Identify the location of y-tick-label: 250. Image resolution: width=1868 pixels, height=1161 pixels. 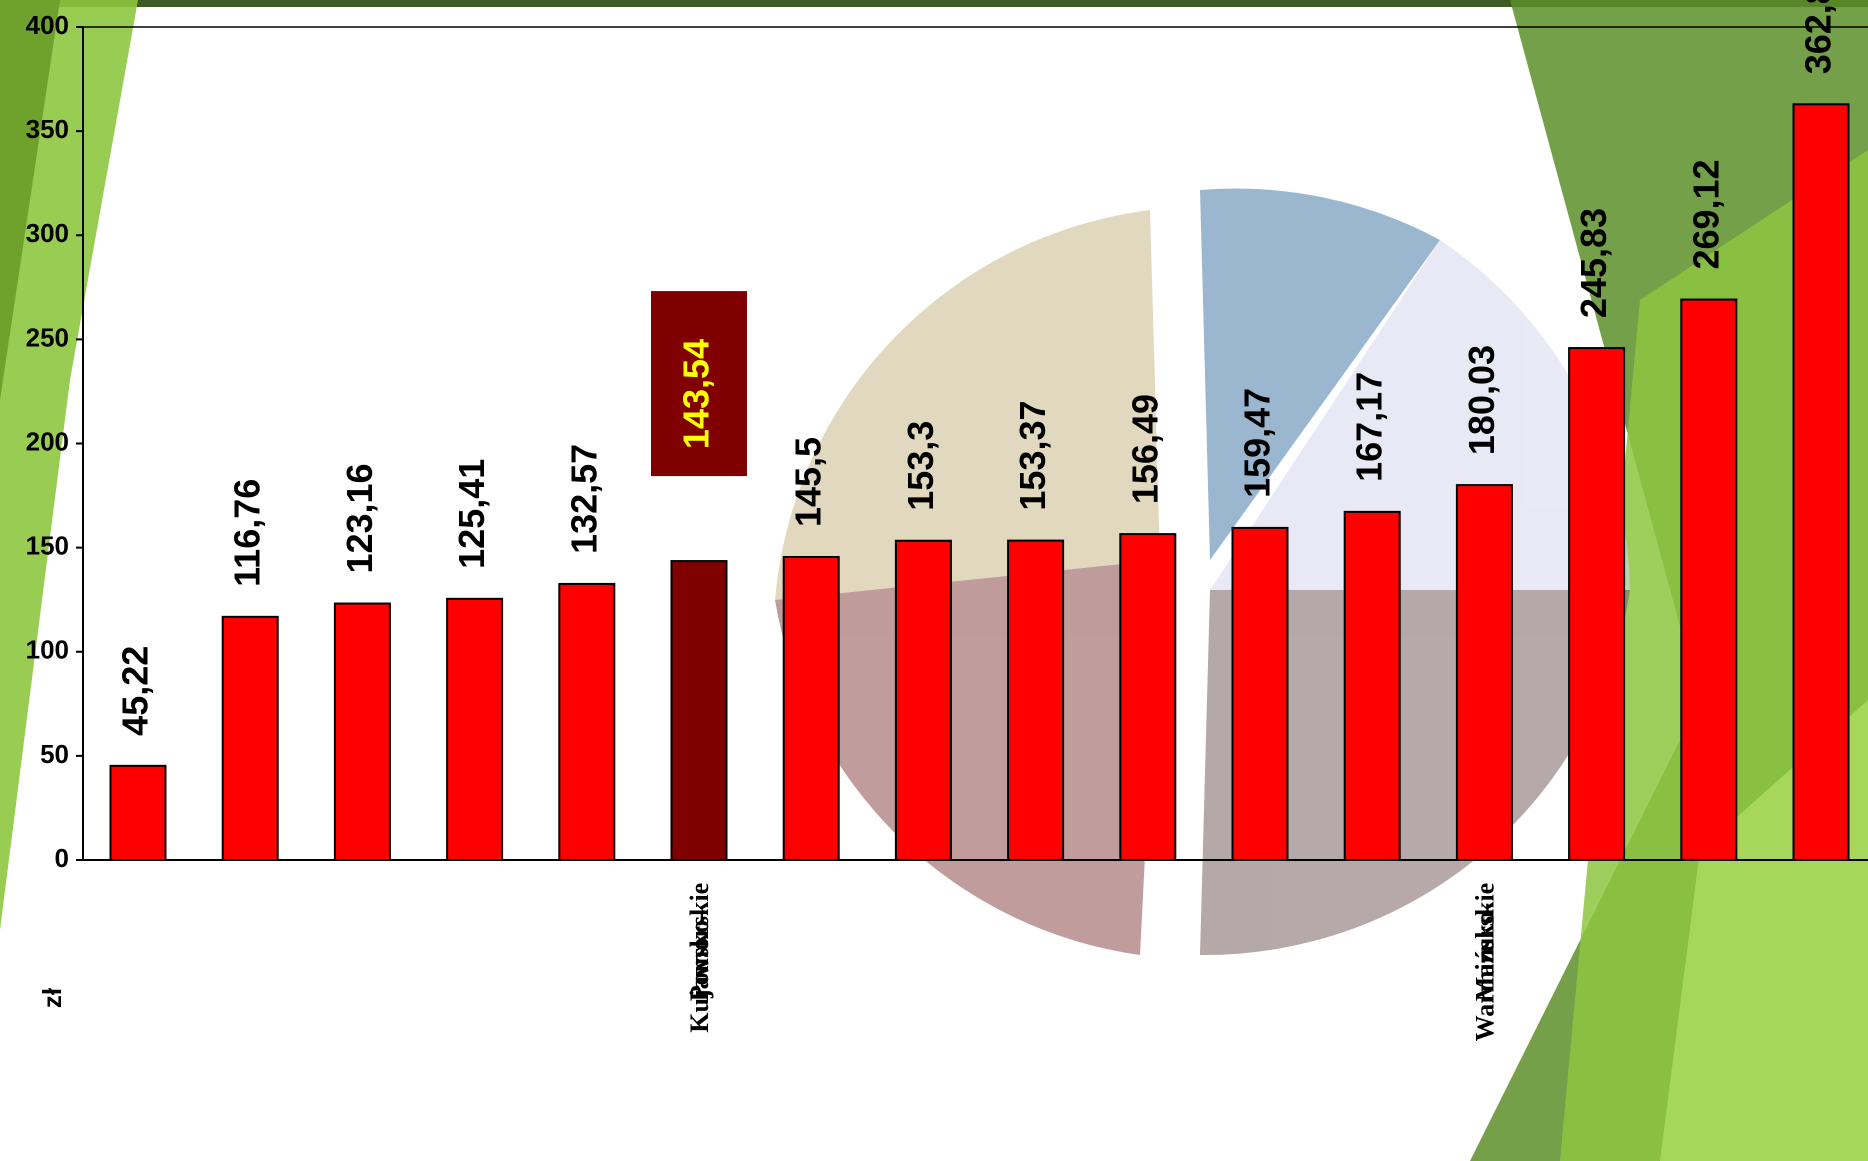
(47, 337).